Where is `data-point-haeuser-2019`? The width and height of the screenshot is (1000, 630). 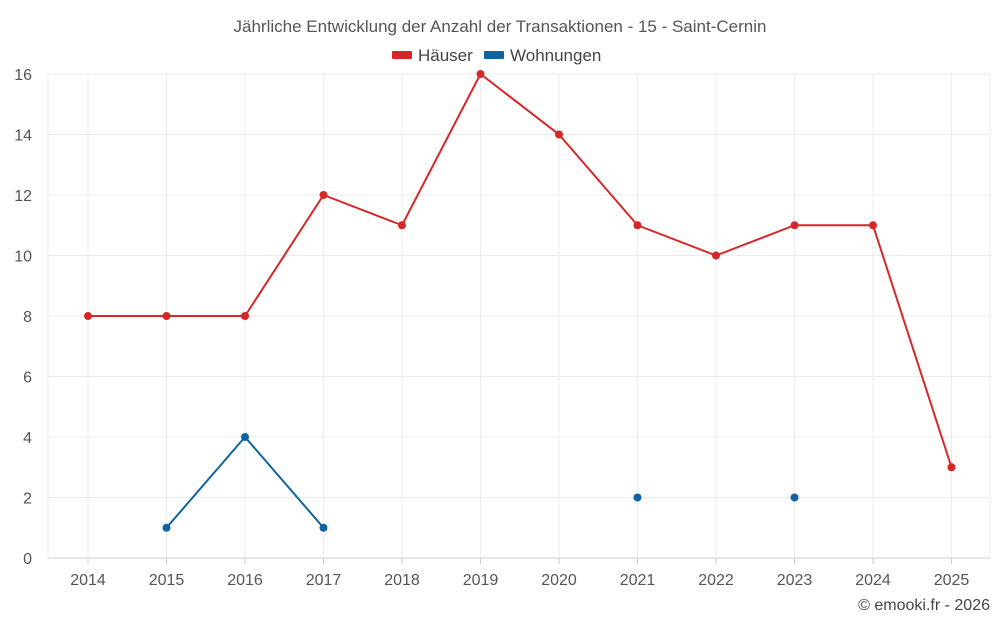
data-point-haeuser-2019 is located at coordinates (480, 74).